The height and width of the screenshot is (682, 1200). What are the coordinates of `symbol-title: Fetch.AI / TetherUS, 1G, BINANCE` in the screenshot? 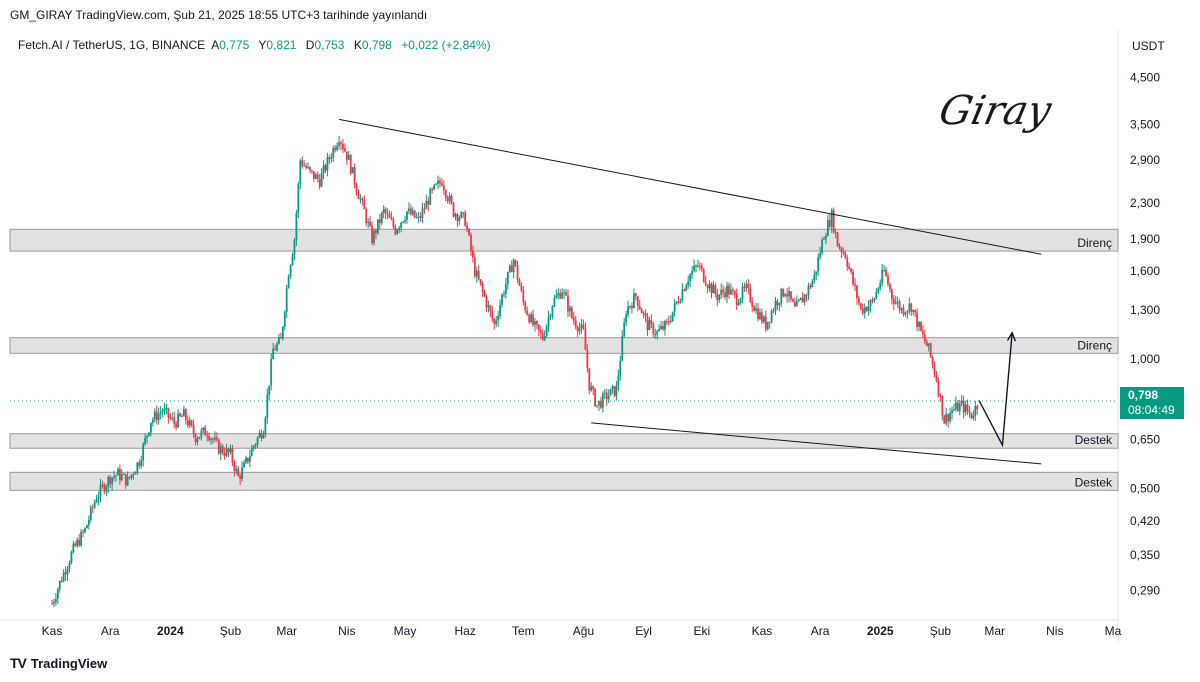 It's located at (112, 45).